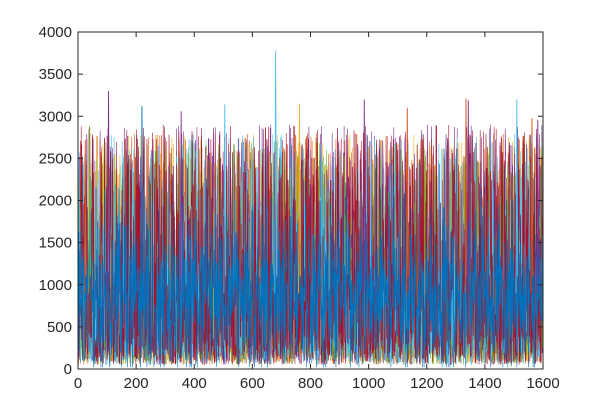 This screenshot has width=600, height=420. I want to click on y-tick-label: 4000, so click(55, 32).